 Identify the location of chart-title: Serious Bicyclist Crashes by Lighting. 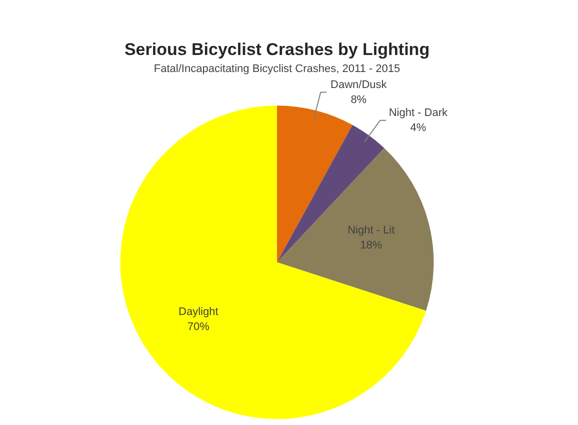
(277, 49).